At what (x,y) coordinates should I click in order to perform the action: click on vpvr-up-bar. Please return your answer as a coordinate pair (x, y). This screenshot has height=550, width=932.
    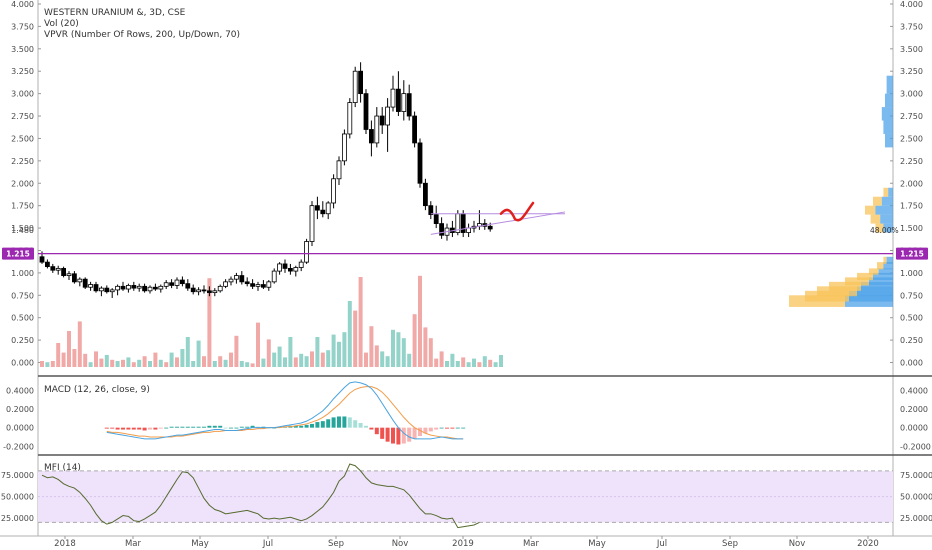
    Looking at the image, I should click on (880, 266).